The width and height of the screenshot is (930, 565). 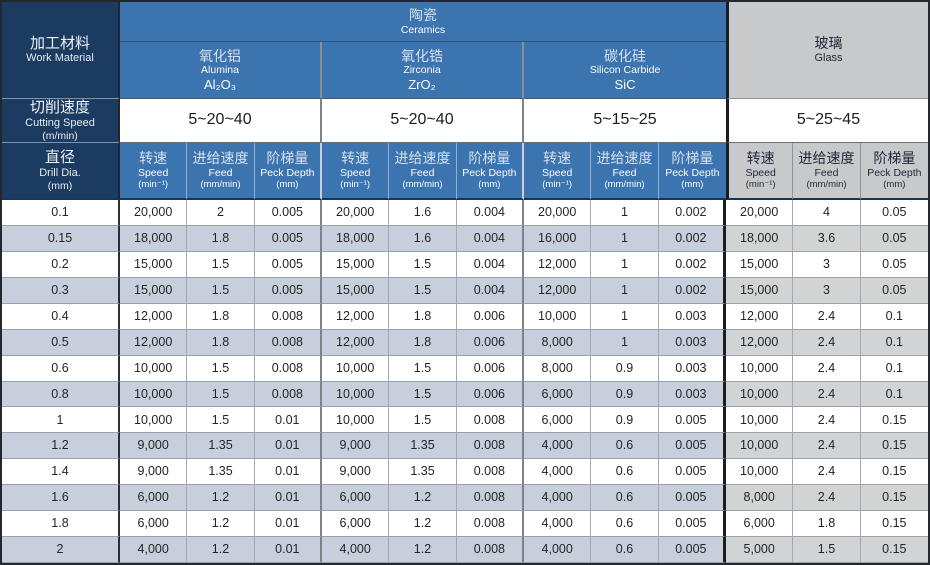 What do you see at coordinates (356, 213) in the screenshot?
I see `data-cell: 20,000` at bounding box center [356, 213].